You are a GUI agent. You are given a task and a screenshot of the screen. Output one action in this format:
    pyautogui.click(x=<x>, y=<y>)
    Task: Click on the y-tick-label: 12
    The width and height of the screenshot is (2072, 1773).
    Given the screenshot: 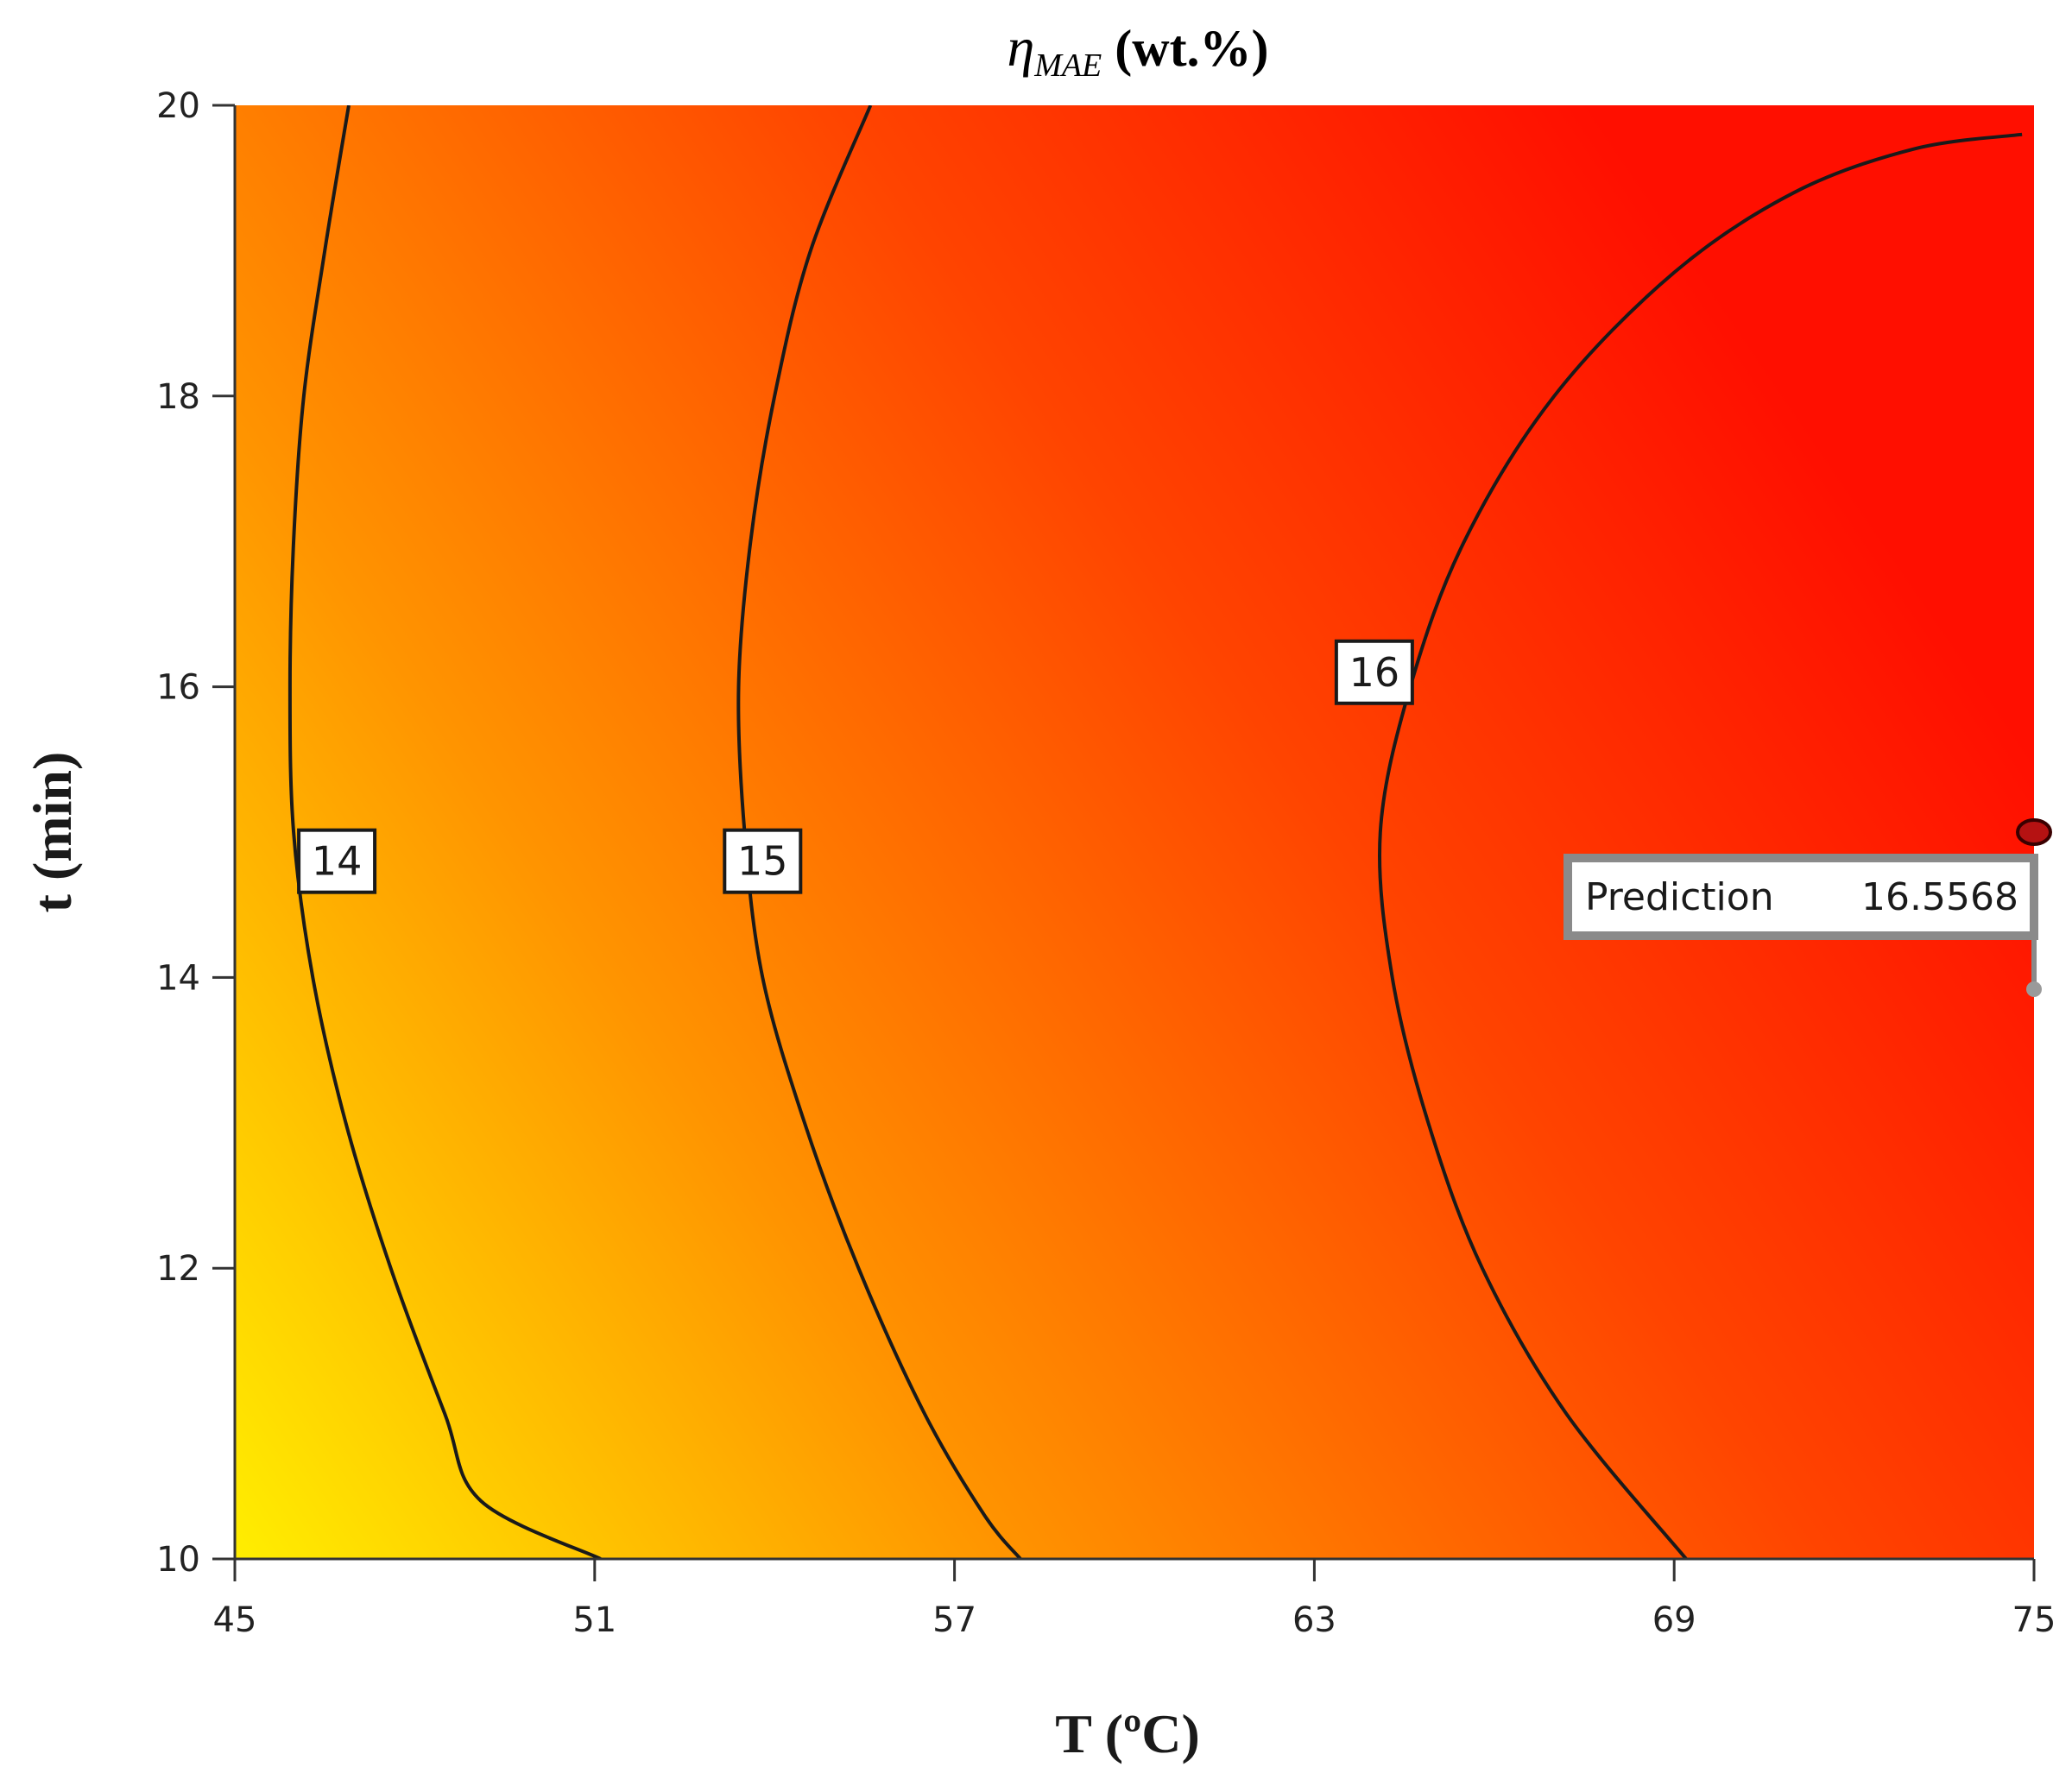 What is the action you would take?
    pyautogui.click(x=178, y=1269)
    